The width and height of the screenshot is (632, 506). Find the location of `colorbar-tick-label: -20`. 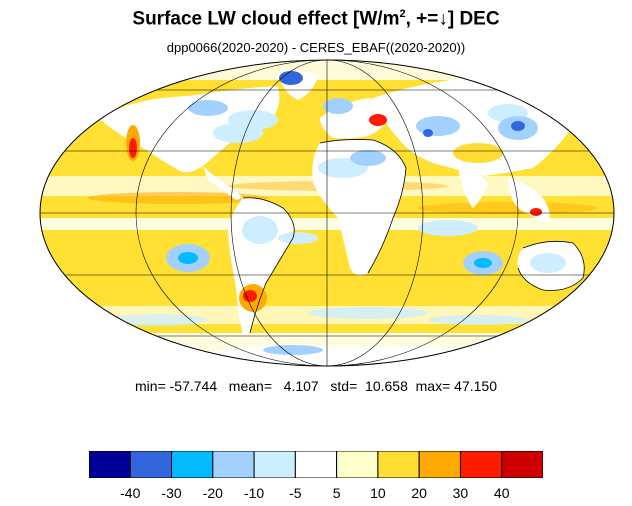

colorbar-tick-label: -20 is located at coordinates (212, 493).